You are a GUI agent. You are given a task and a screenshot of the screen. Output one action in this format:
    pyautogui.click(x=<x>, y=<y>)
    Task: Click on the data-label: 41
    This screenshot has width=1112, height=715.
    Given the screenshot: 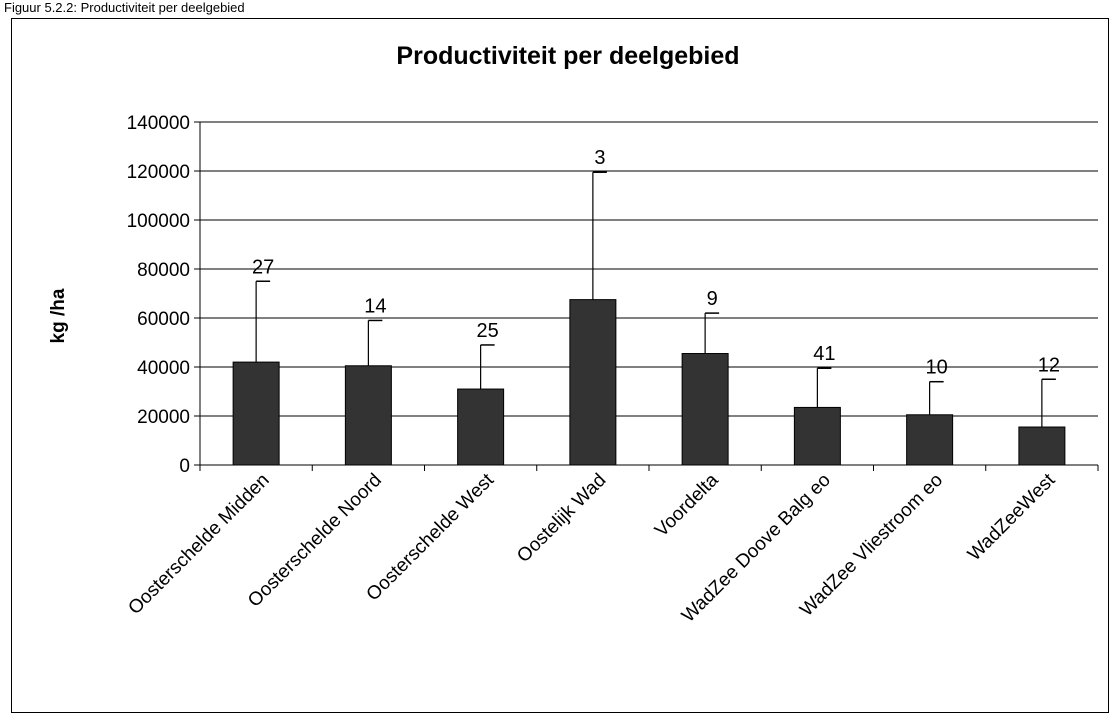 What is the action you would take?
    pyautogui.click(x=824, y=354)
    